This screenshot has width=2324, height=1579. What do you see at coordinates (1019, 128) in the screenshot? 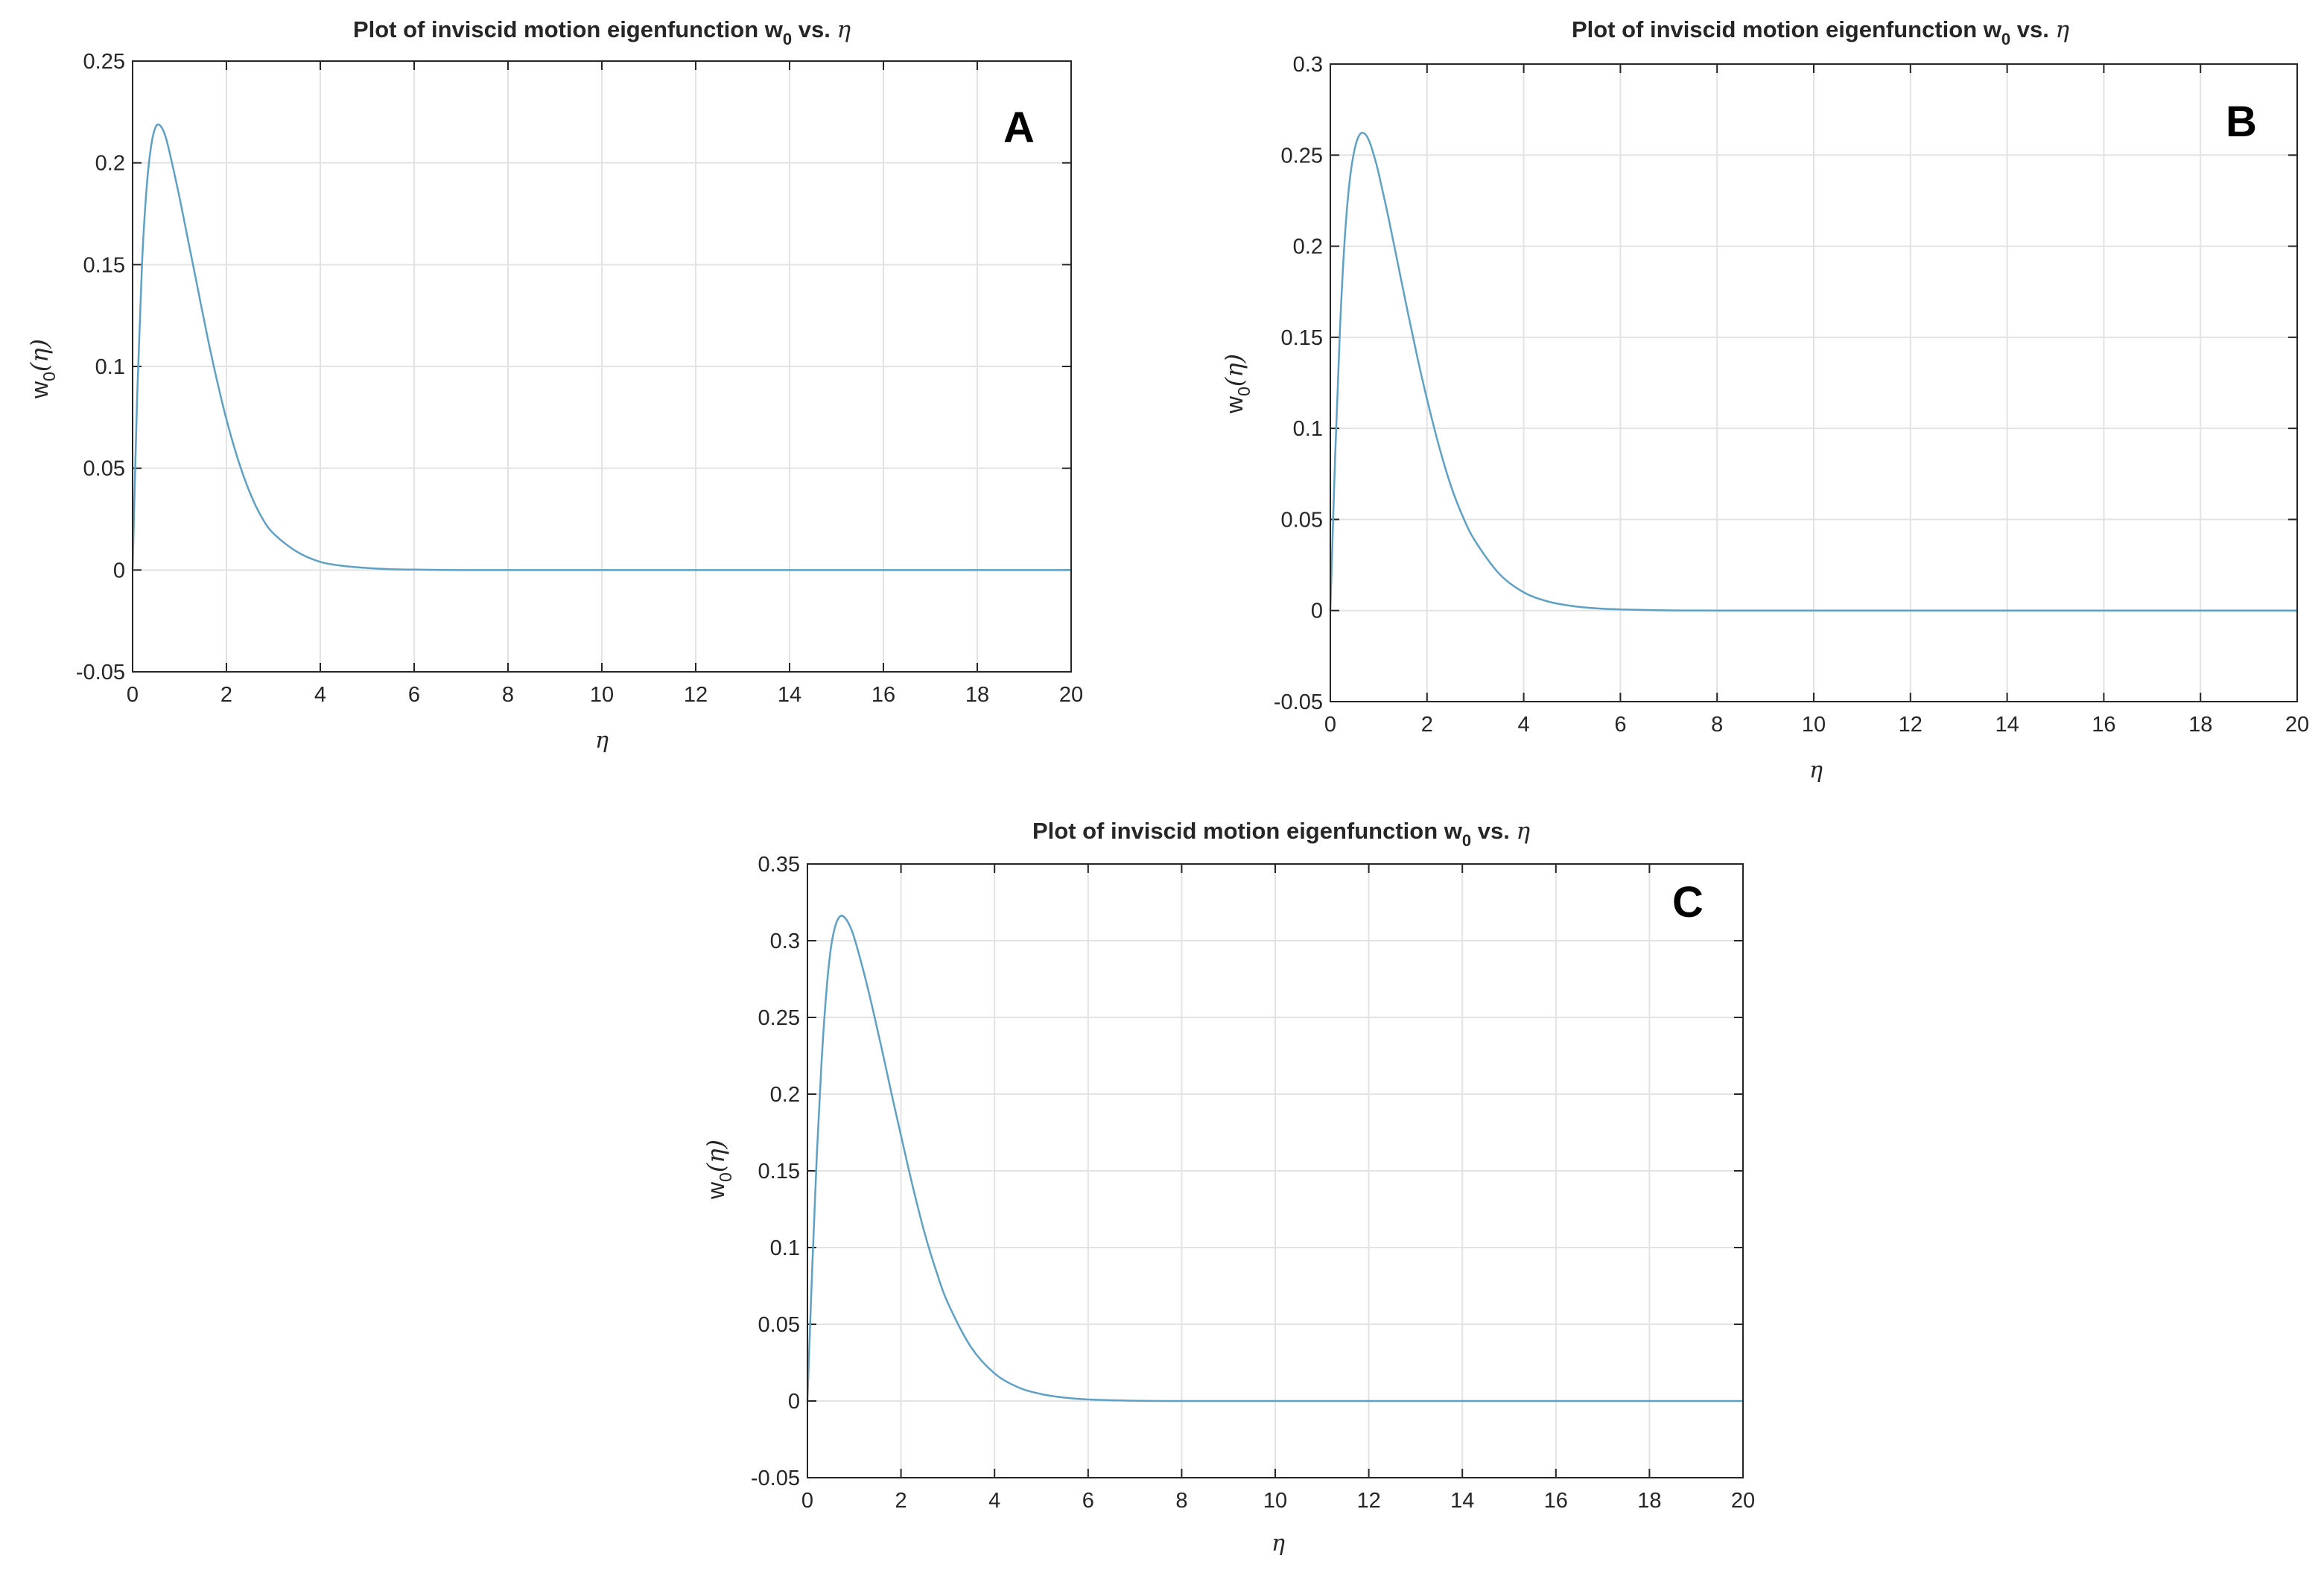
I see `panel-letter: A` at bounding box center [1019, 128].